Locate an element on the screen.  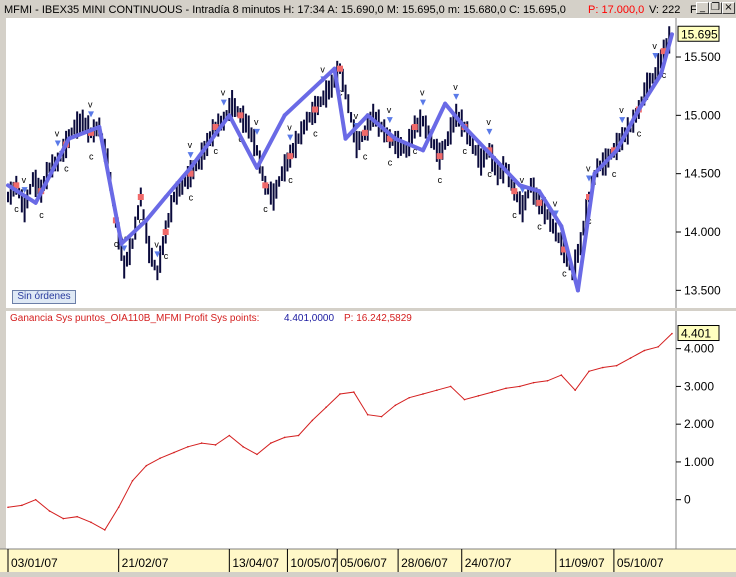
last-price-label: 15.695 is located at coordinates (699, 34).